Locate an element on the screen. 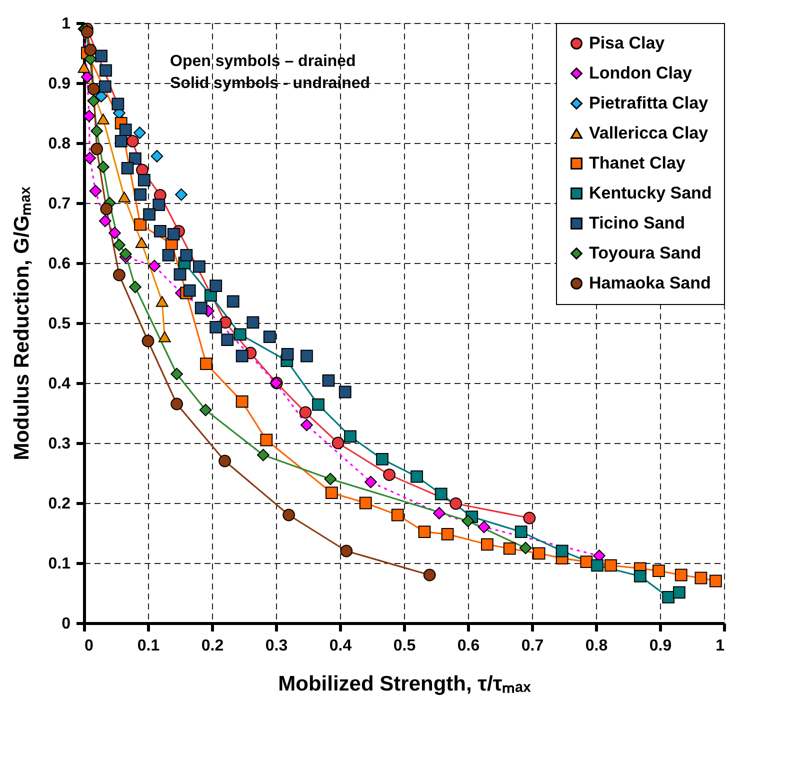 The image size is (802, 769). y-tick-label: 0.8 is located at coordinates (59, 144).